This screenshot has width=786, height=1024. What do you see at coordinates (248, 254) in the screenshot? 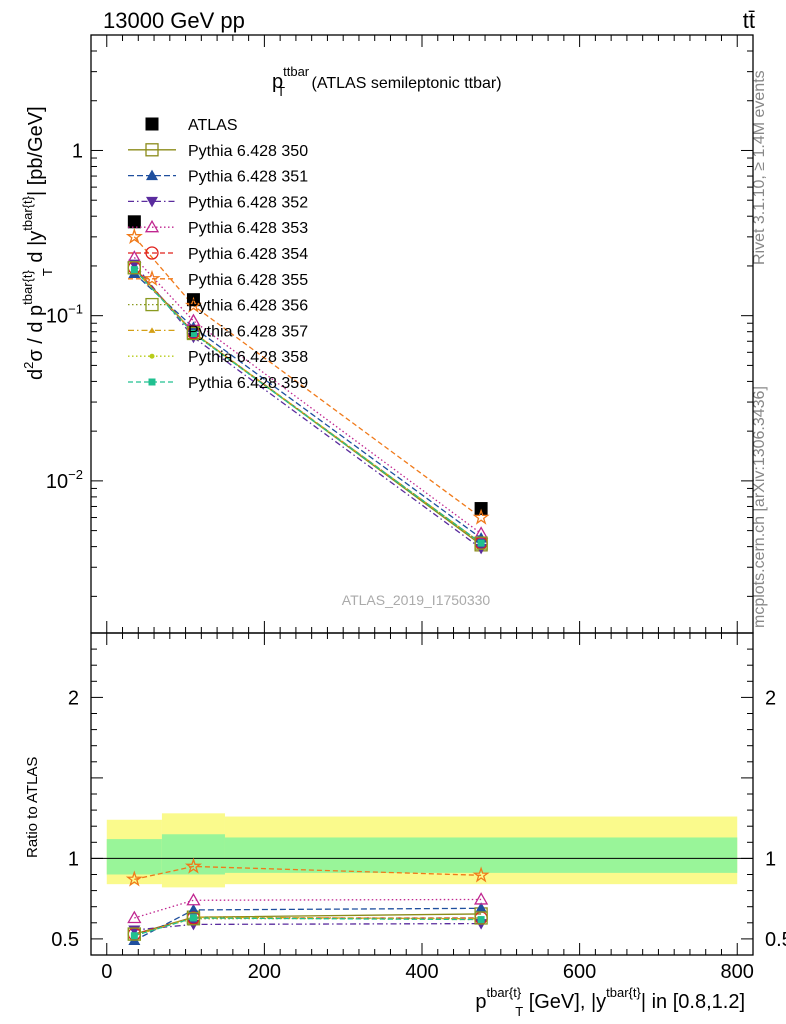
I see `legend-label: Pythia 6.428 354` at bounding box center [248, 254].